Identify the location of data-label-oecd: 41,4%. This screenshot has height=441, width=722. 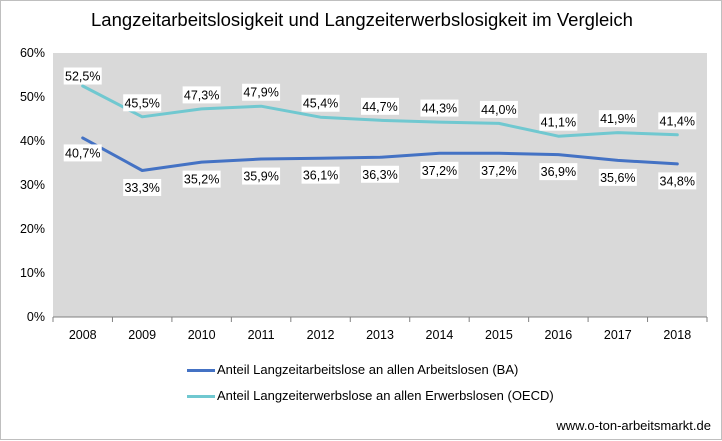
(677, 121).